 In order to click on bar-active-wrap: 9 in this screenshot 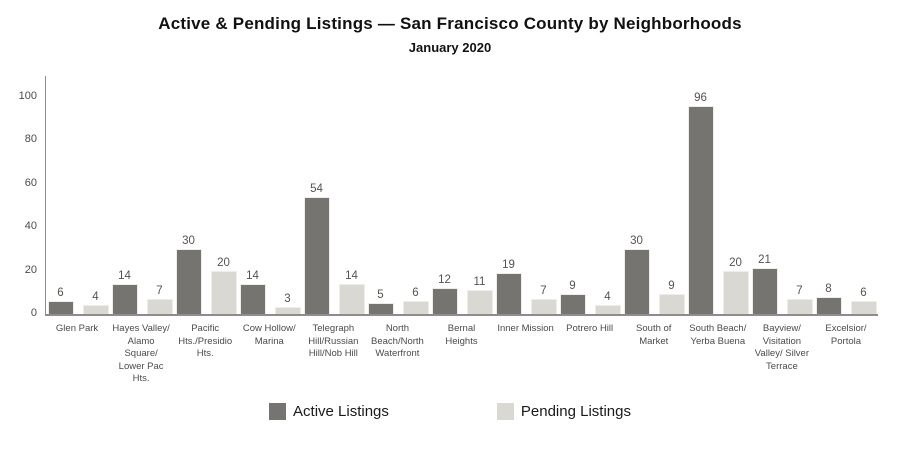, I will do `click(572, 297)`.